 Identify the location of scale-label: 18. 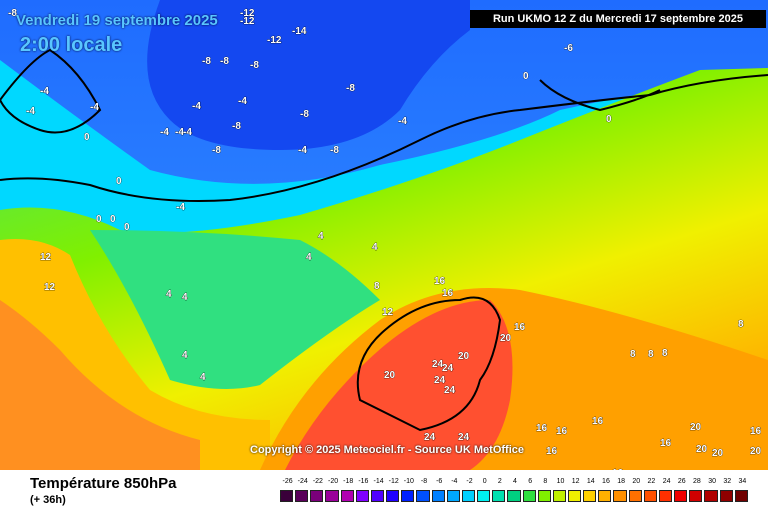
(621, 481).